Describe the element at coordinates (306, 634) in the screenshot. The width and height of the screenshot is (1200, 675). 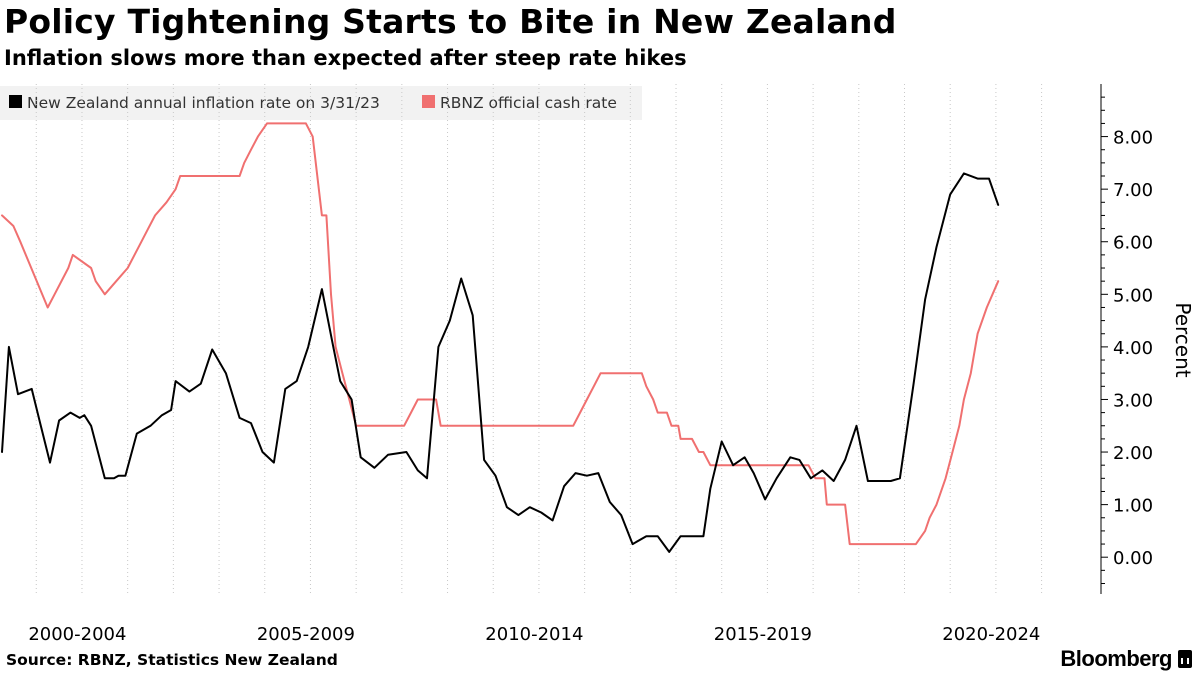
I see `x-tick-label: 2005-2009` at that location.